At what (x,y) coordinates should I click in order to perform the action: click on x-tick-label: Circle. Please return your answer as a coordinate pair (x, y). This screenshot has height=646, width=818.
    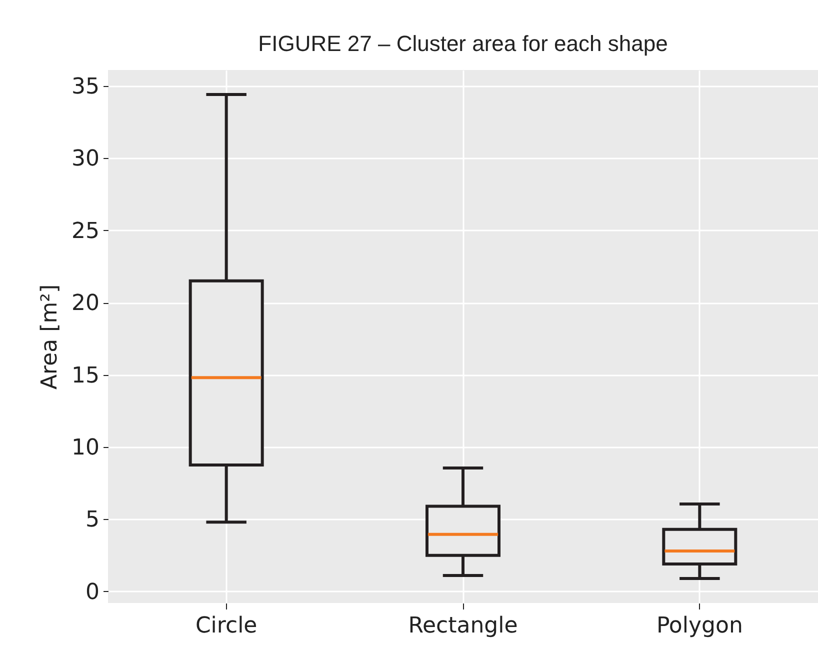
    Looking at the image, I should click on (226, 626).